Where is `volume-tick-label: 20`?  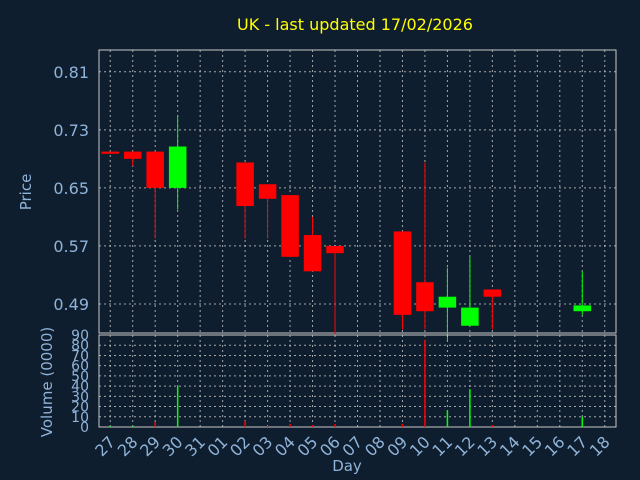
volume-tick-label: 20 is located at coordinates (80, 408).